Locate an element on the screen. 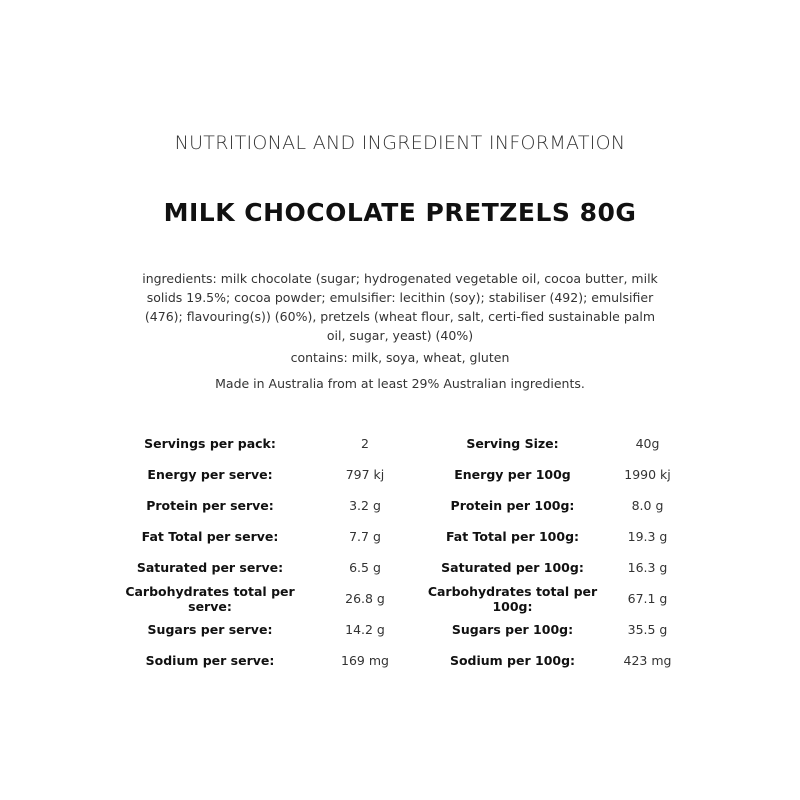  per100g-value: 40g is located at coordinates (647, 443).